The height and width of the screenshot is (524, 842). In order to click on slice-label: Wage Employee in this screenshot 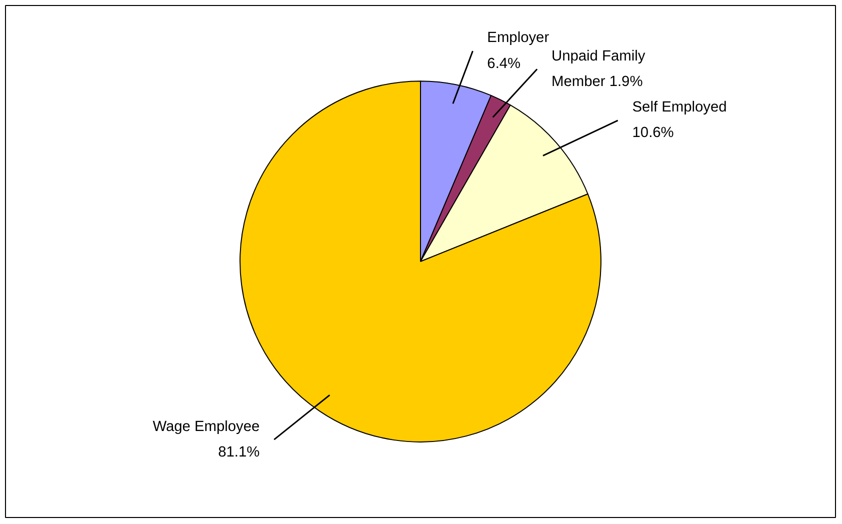, I will do `click(206, 426)`.